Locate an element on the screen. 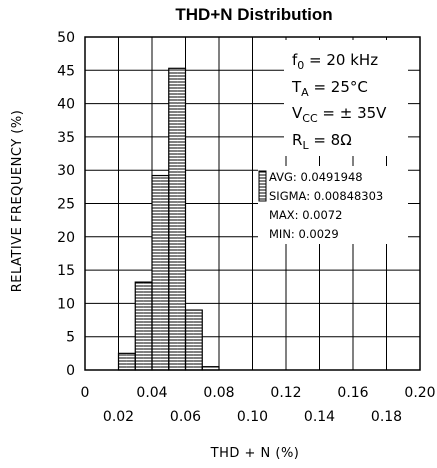 The width and height of the screenshot is (437, 468). x-tick-label: 0.14 is located at coordinates (319, 417).